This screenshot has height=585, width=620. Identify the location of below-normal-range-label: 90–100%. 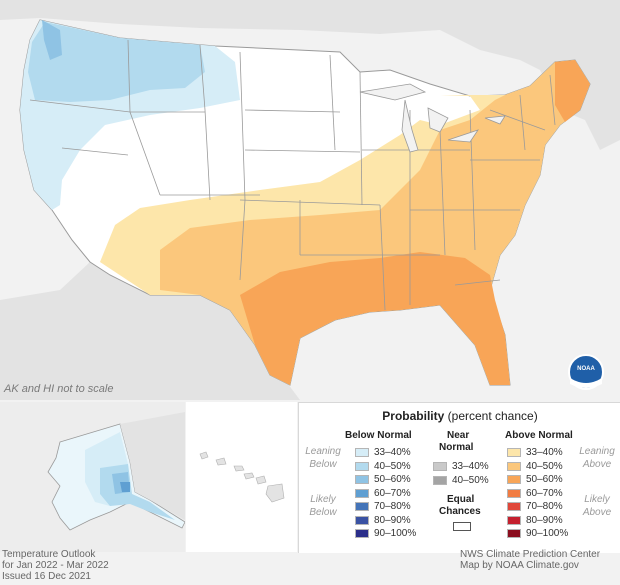
(395, 534).